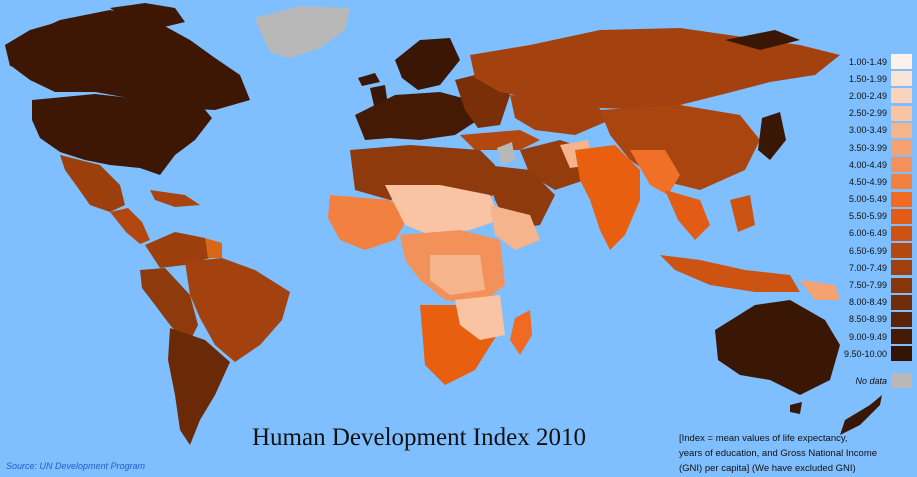 This screenshot has height=477, width=917. What do you see at coordinates (302, 32) in the screenshot?
I see `region-greenland` at bounding box center [302, 32].